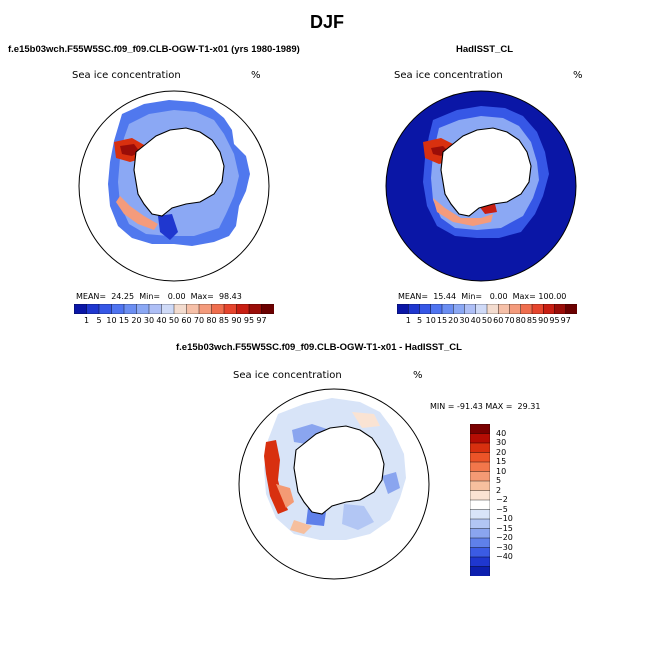 This screenshot has height=655, width=654. I want to click on panel-1-stats: MEAN= 24.25 Min= 0.00 Max= 98.43, so click(159, 296).